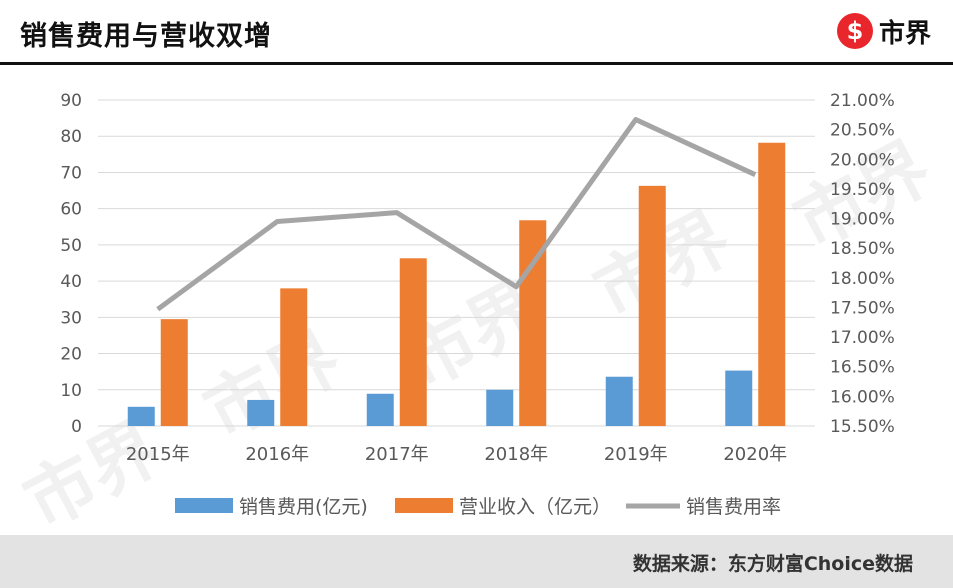 Image resolution: width=953 pixels, height=588 pixels. I want to click on y2-tick-label: 20.00%, so click(862, 160).